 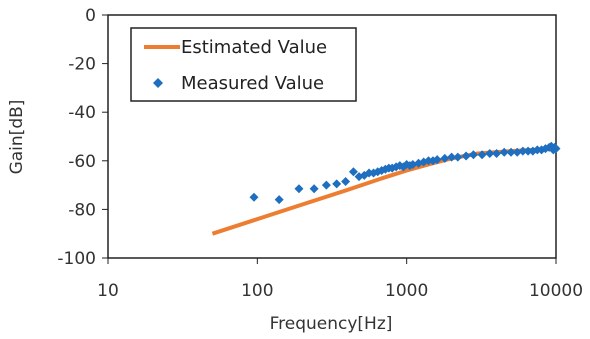 I want to click on y-axis-ticks: 0 -20 -40 -60 -80 -100, so click(x=82, y=137).